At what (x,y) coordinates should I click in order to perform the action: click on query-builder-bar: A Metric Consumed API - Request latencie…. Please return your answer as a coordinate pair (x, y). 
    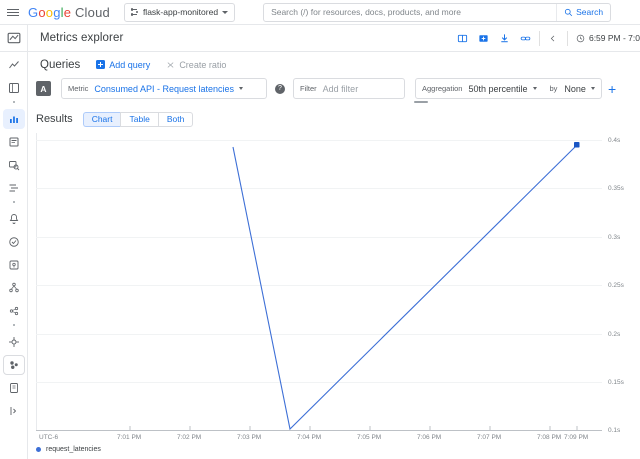
    Looking at the image, I should click on (326, 88).